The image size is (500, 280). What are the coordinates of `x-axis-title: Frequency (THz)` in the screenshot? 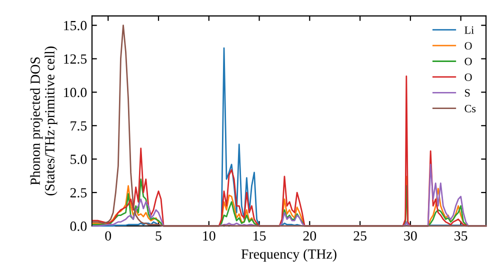 It's located at (288, 255).